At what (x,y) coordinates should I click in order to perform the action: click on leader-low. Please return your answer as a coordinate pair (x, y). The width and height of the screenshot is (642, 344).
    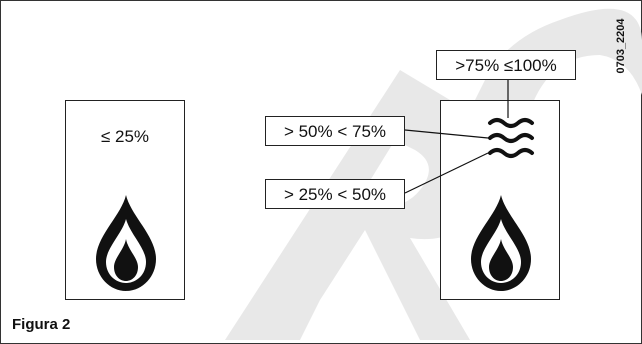
    Looking at the image, I should click on (446, 173).